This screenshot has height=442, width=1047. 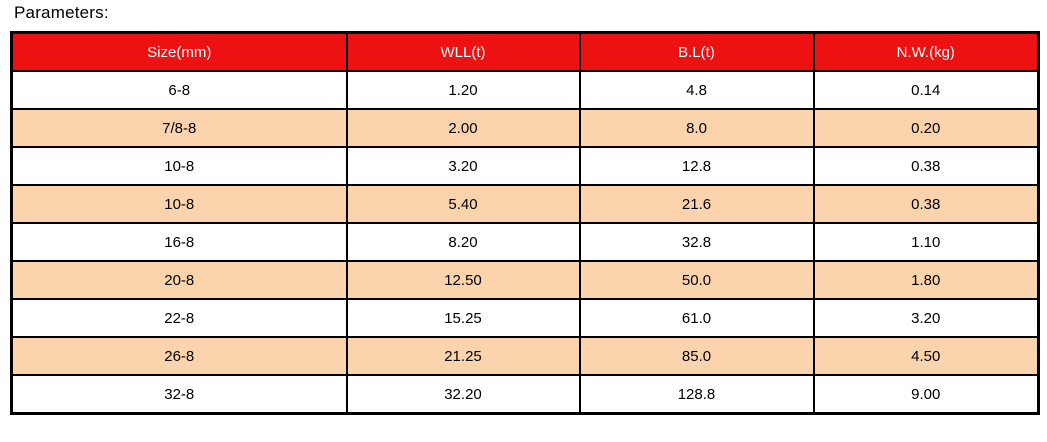 What do you see at coordinates (463, 394) in the screenshot?
I see `table-cell: 32.20` at bounding box center [463, 394].